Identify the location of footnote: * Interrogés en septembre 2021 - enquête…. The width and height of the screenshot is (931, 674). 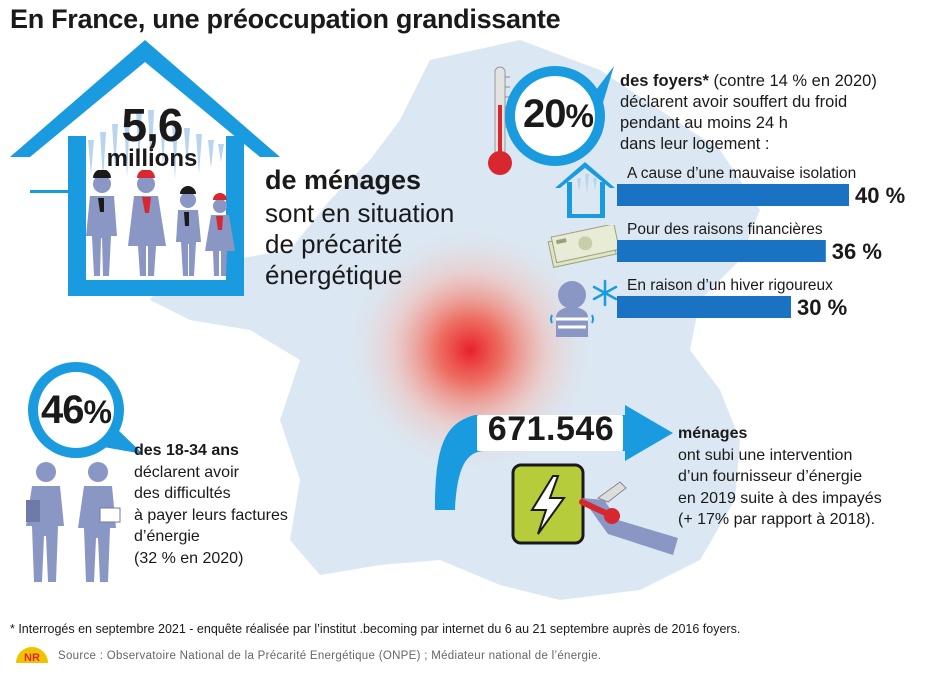
(375, 629).